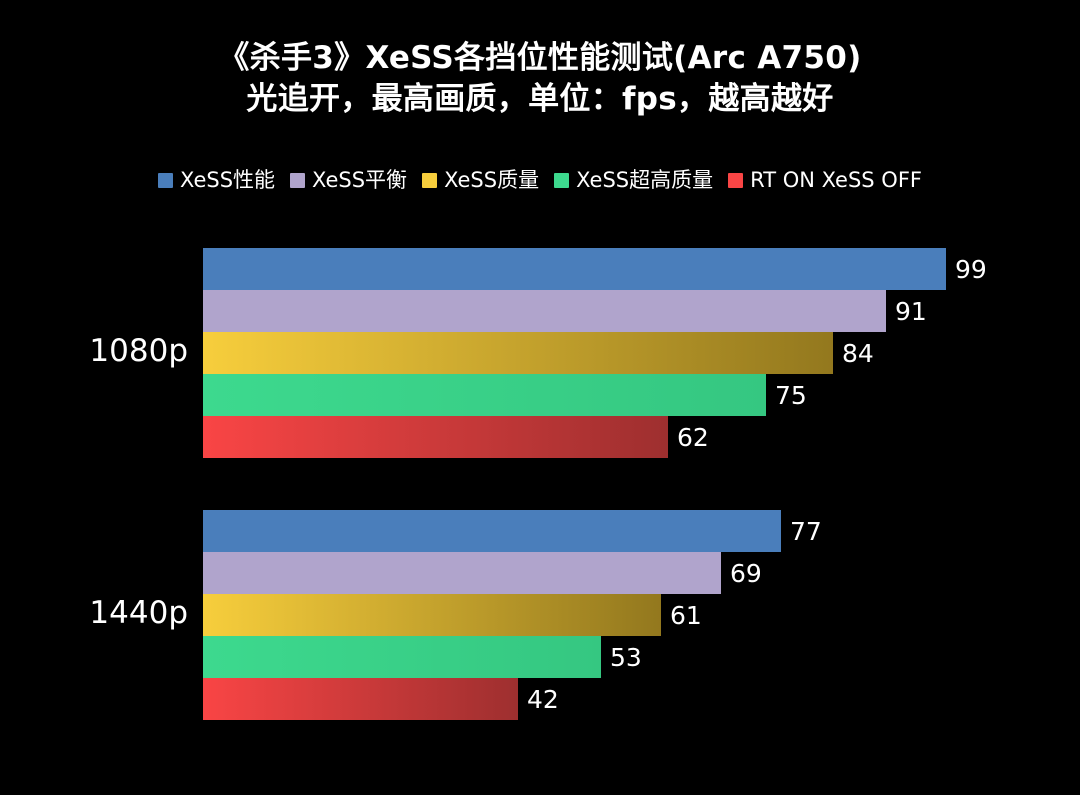 The width and height of the screenshot is (1080, 795). I want to click on legend-item: XeSS质量, so click(480, 180).